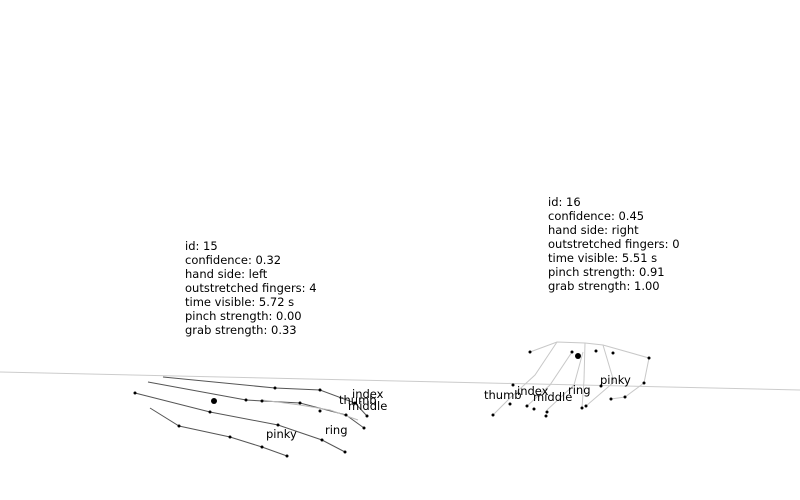 Image resolution: width=800 pixels, height=500 pixels. Describe the element at coordinates (281, 434) in the screenshot. I see `finger-label-pinky-left: pinky` at that location.